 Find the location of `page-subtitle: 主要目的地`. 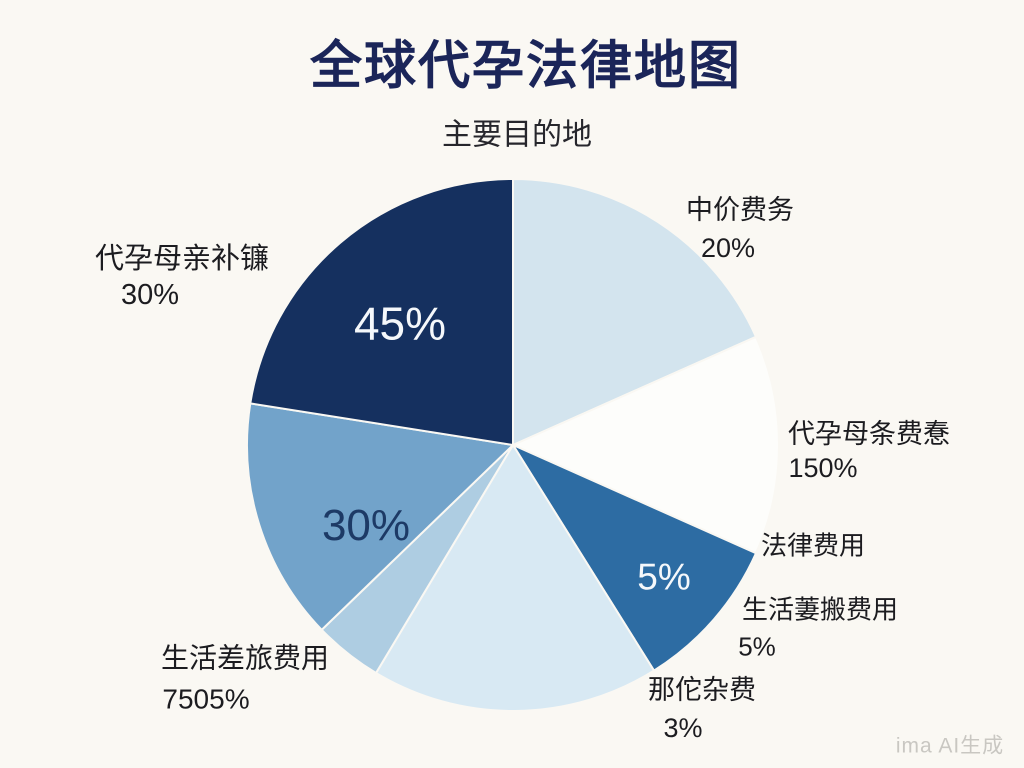

page-subtitle: 主要目的地 is located at coordinates (517, 135).